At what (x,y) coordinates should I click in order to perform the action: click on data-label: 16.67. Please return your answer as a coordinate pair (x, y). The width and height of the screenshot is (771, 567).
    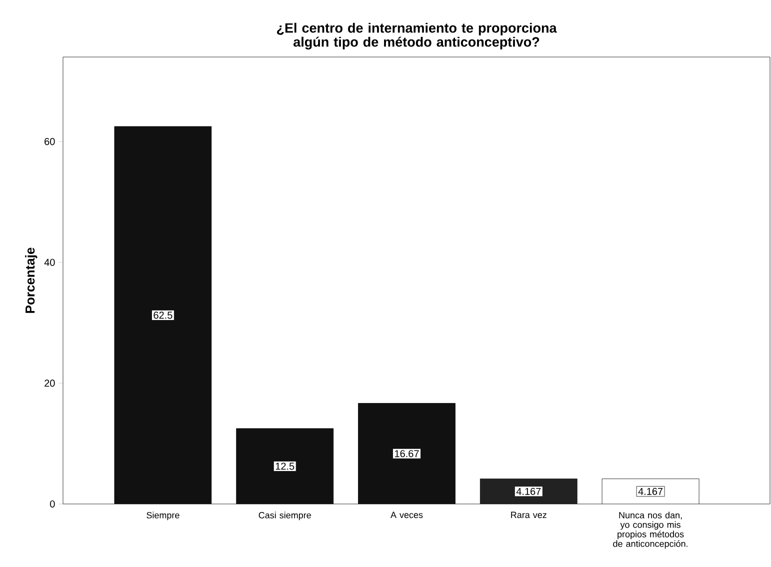
    Looking at the image, I should click on (407, 454).